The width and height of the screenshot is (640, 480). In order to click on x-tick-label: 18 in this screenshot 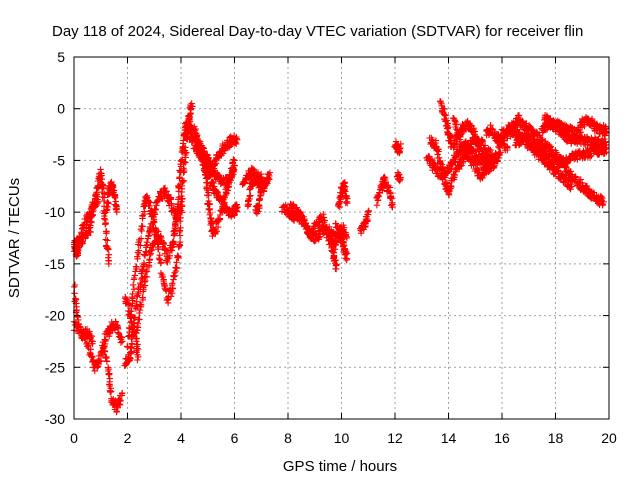, I will do `click(556, 438)`.